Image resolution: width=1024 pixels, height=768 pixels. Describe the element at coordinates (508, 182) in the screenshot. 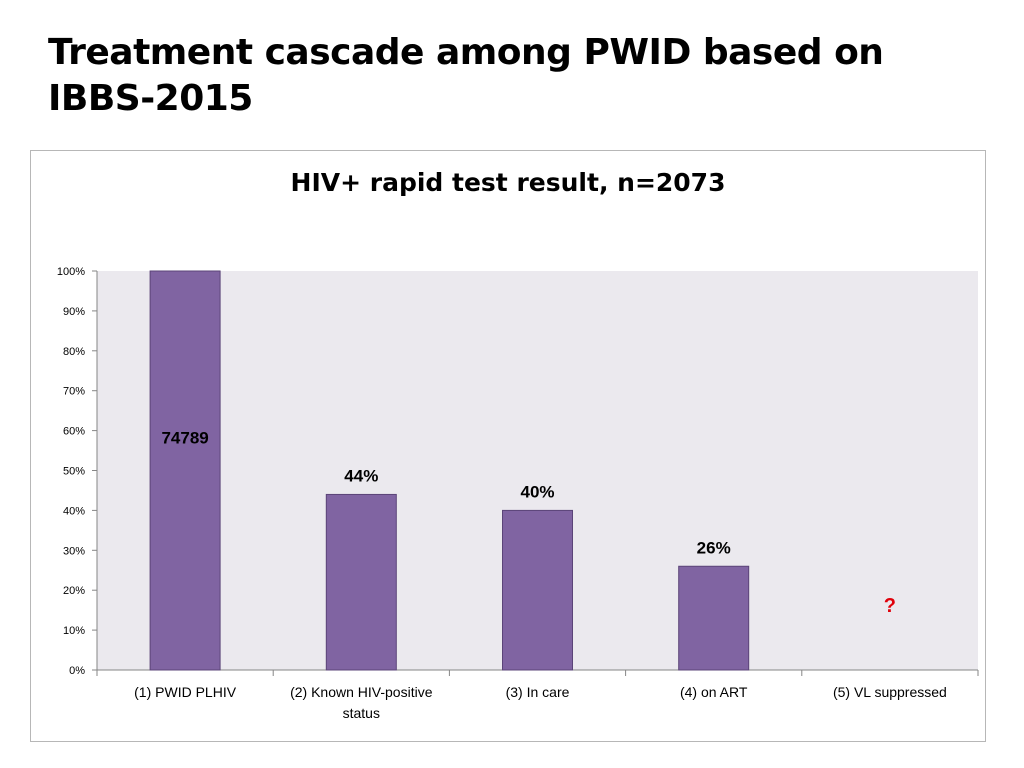

I see `chart-title: HIV+ rapid test result, n=2073` at that location.